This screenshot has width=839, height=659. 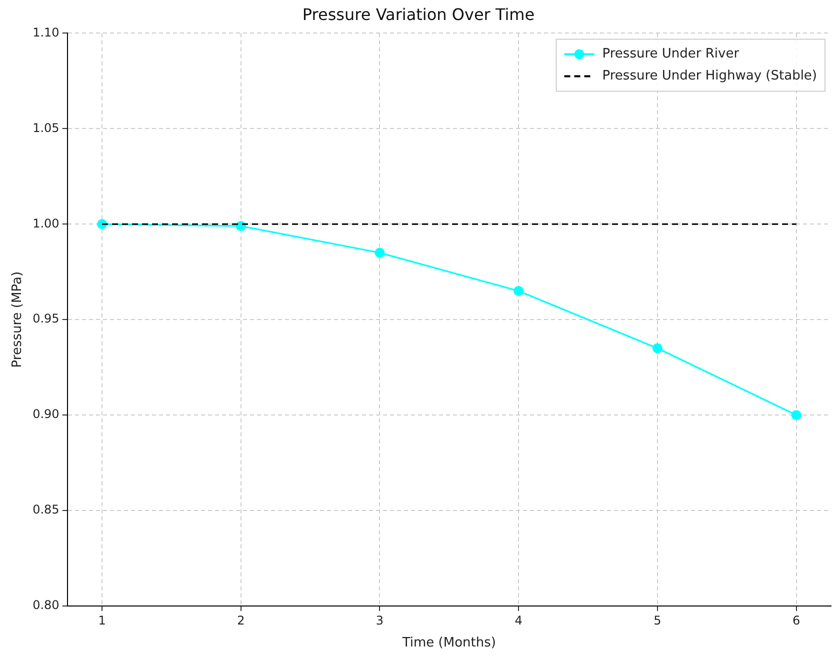 I want to click on x-tick-label: 4, so click(x=518, y=620).